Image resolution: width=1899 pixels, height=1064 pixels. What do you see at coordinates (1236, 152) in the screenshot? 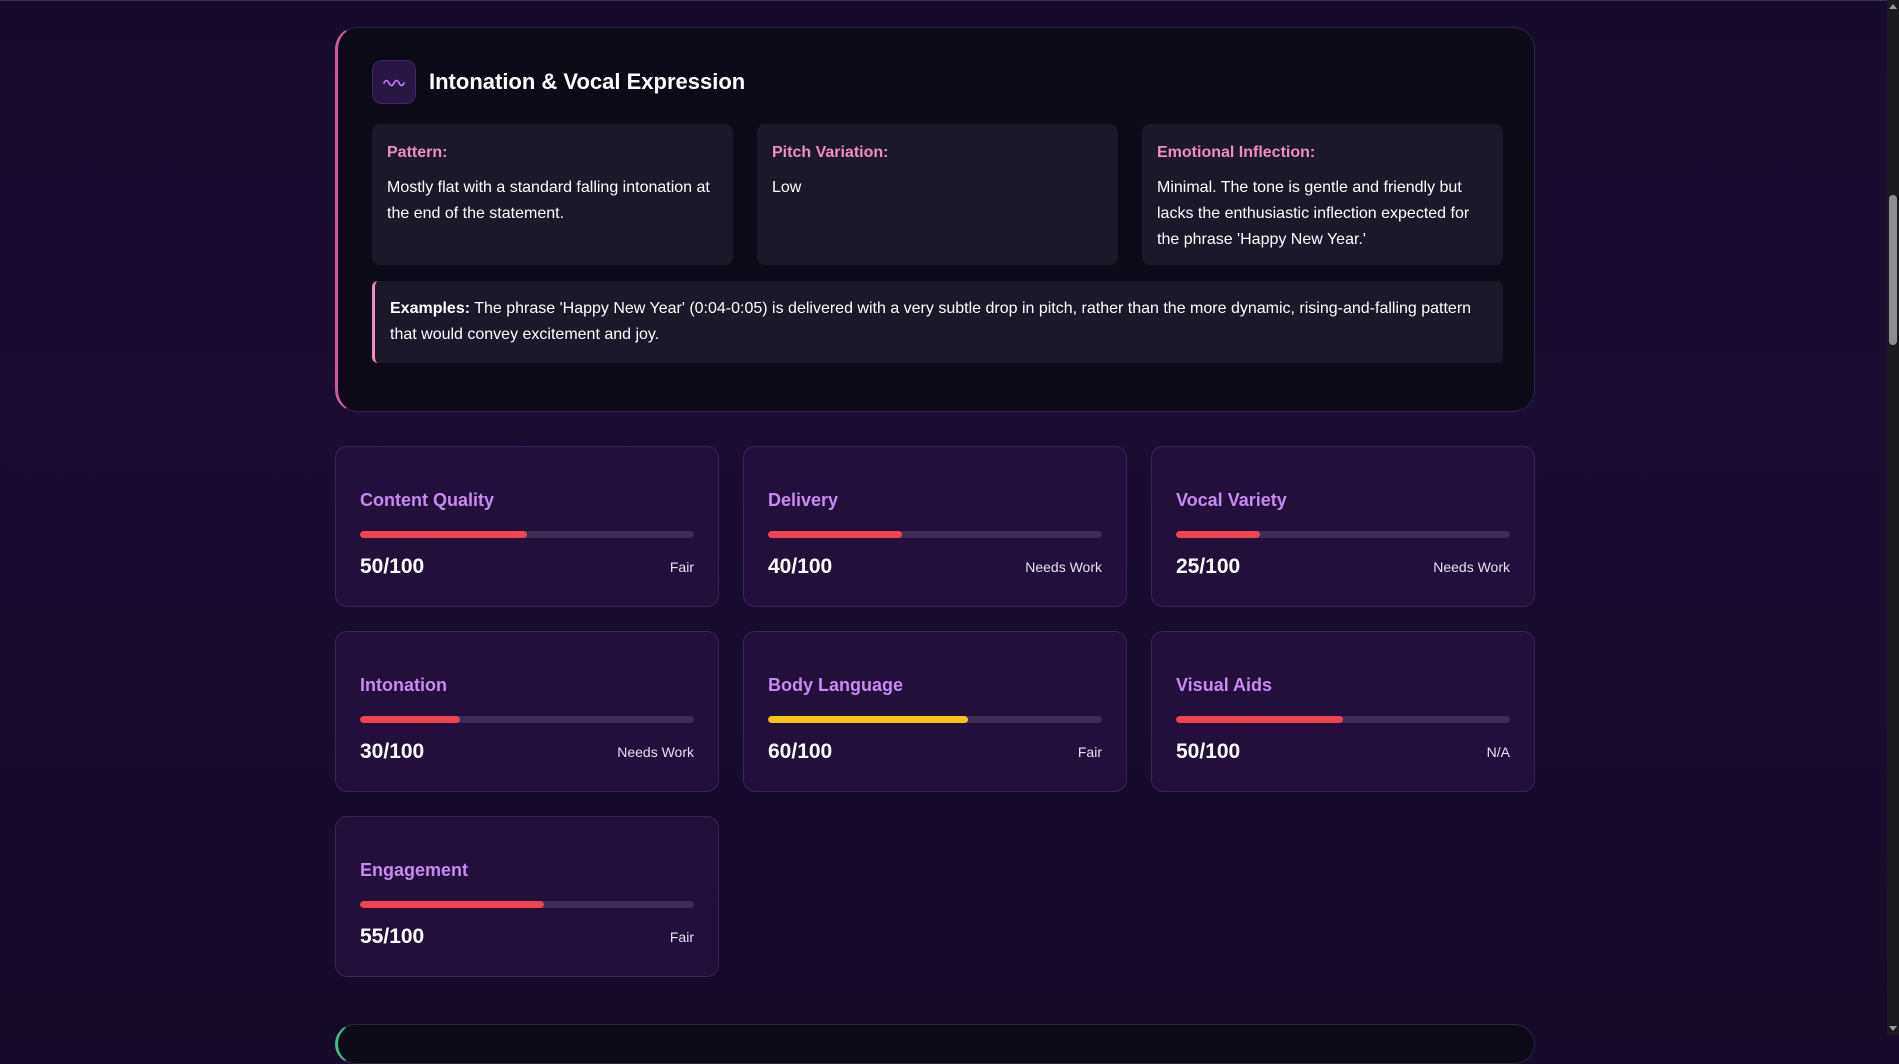
I see `detail-label: Emotional Inflection:` at bounding box center [1236, 152].